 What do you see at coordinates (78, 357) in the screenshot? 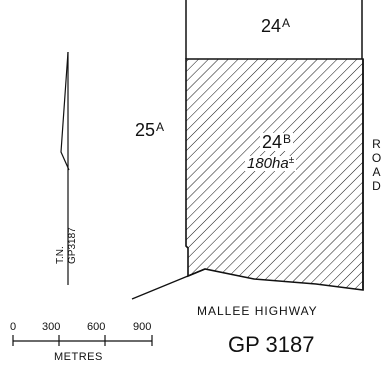
I see `scale-unit-label: METRES` at bounding box center [78, 357].